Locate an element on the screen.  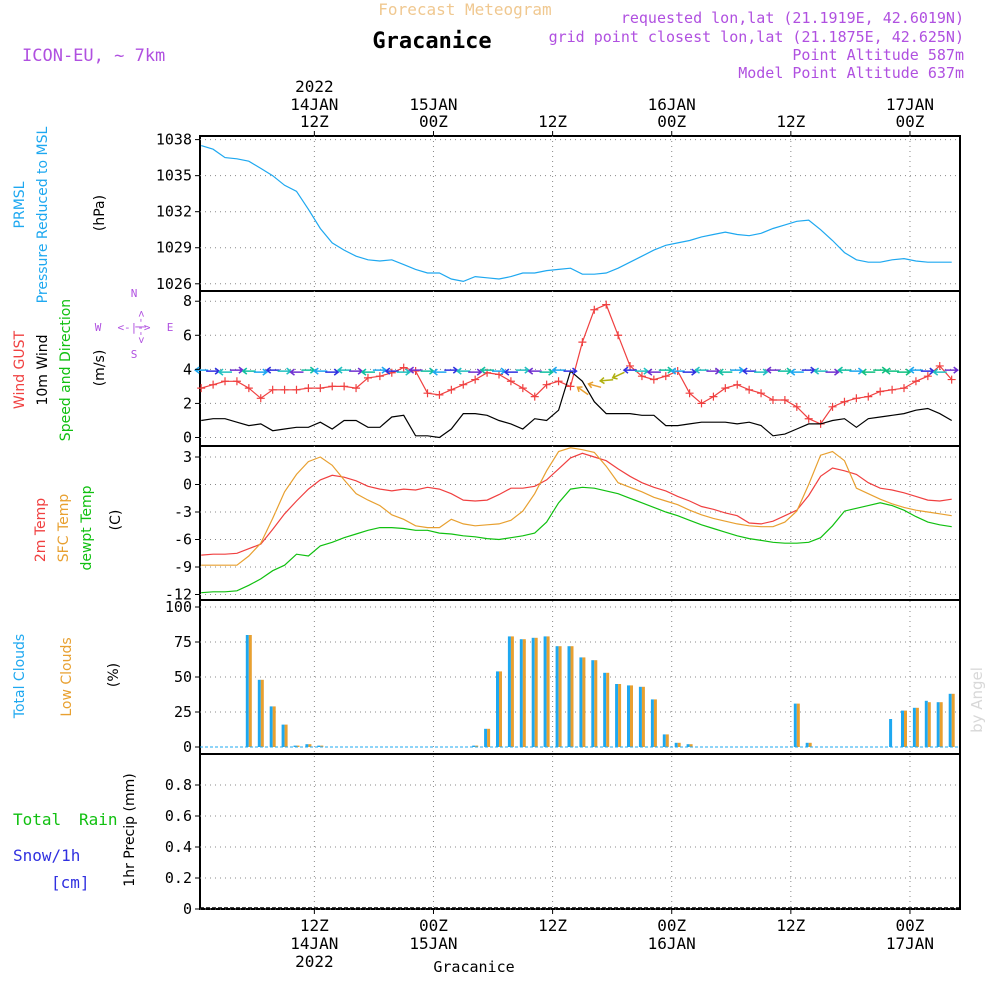
time-label-top: 00Z is located at coordinates (910, 121).